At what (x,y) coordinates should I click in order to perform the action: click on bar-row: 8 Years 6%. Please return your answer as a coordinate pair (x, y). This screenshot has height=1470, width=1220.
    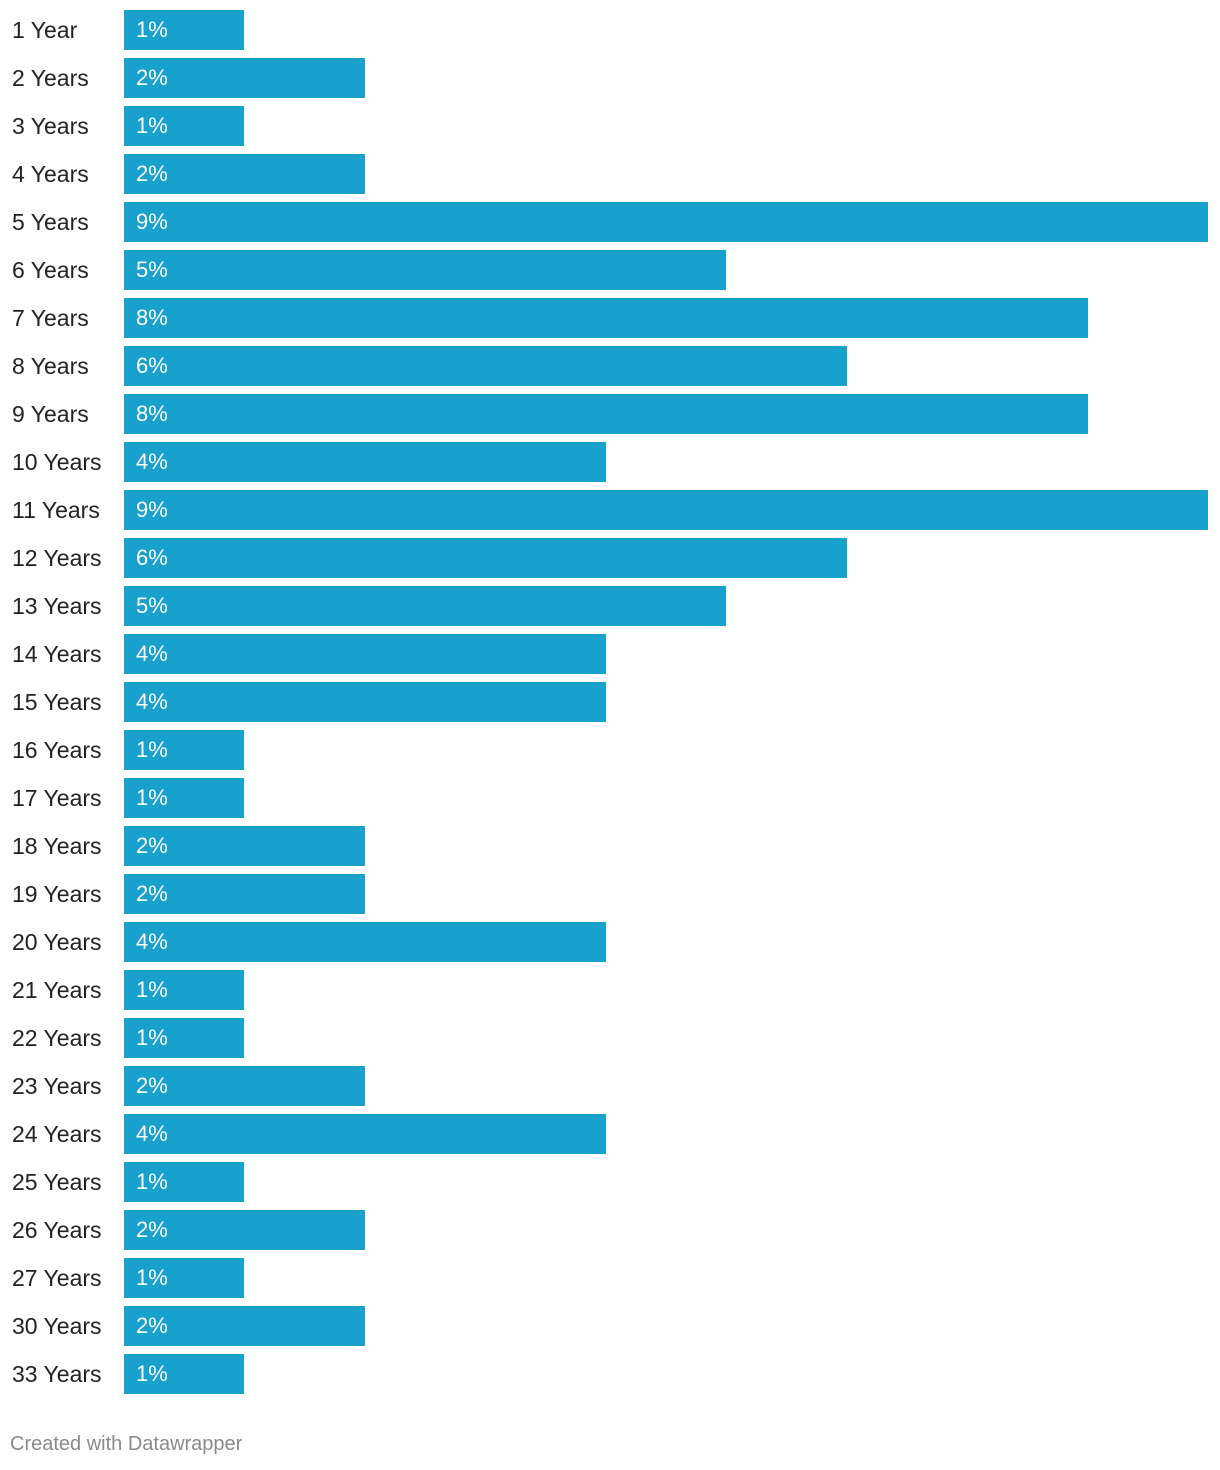
    Looking at the image, I should click on (610, 366).